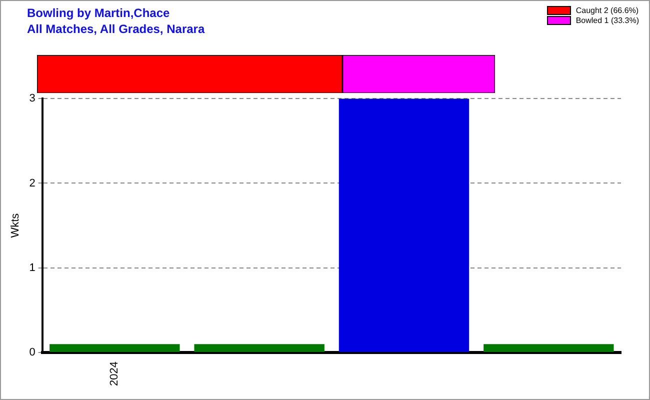  What do you see at coordinates (16, 225) in the screenshot?
I see `y-axis-title: Wkts` at bounding box center [16, 225].